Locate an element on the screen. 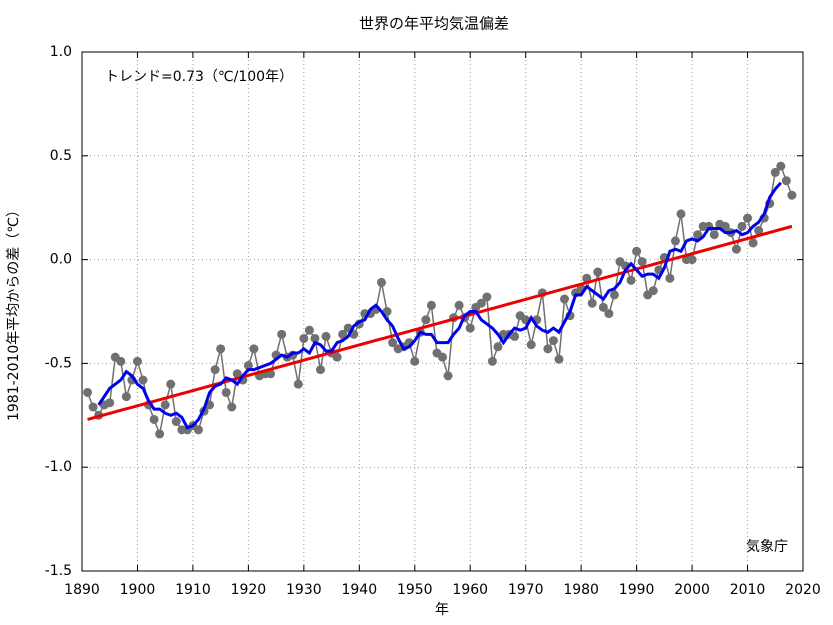 The height and width of the screenshot is (625, 833). x-tick-label: 1940 is located at coordinates (359, 590).